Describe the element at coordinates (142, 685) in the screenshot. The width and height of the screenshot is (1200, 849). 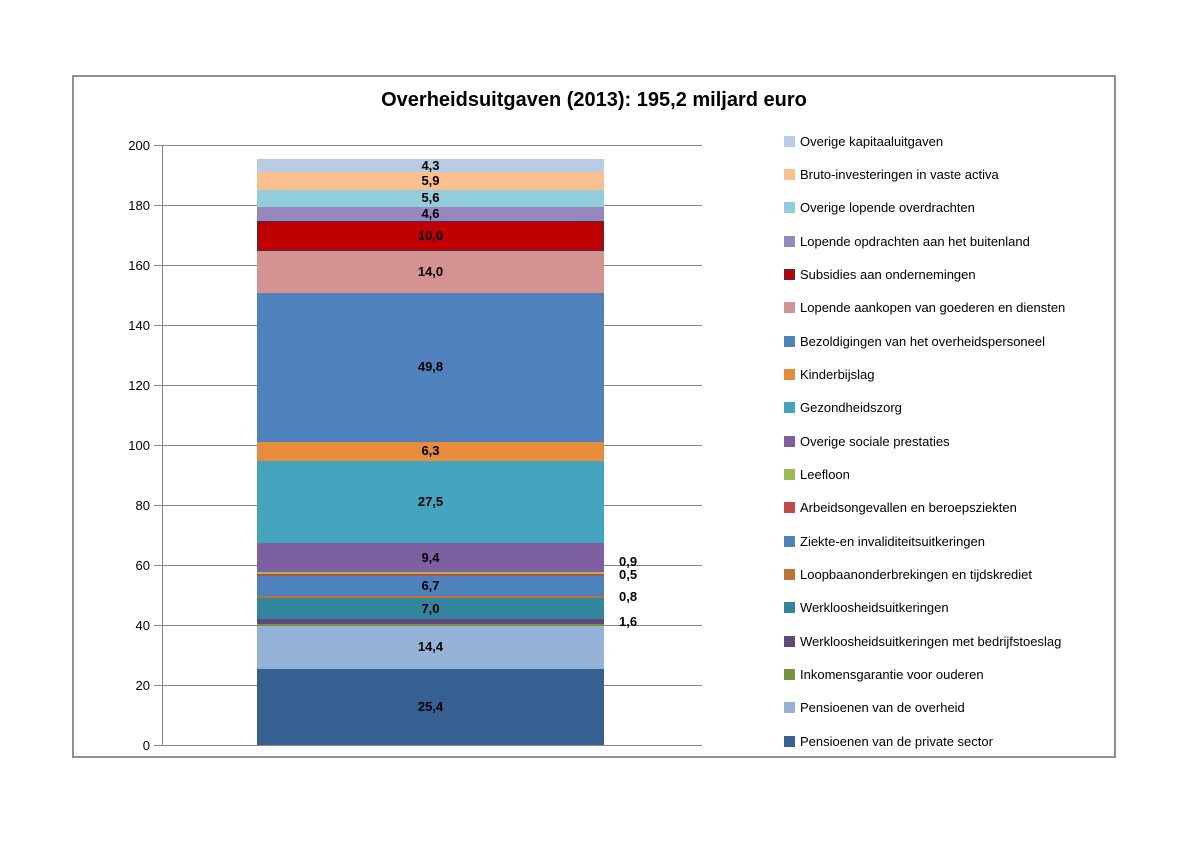
I see `y-axis-tick-label: 20` at that location.